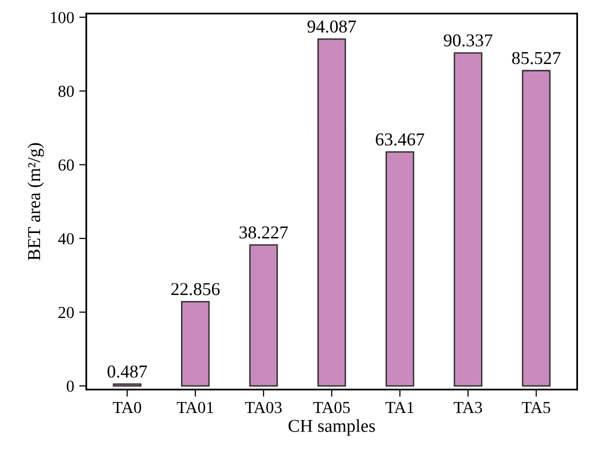 The image size is (595, 453). I want to click on data-label: 94.087, so click(331, 26).